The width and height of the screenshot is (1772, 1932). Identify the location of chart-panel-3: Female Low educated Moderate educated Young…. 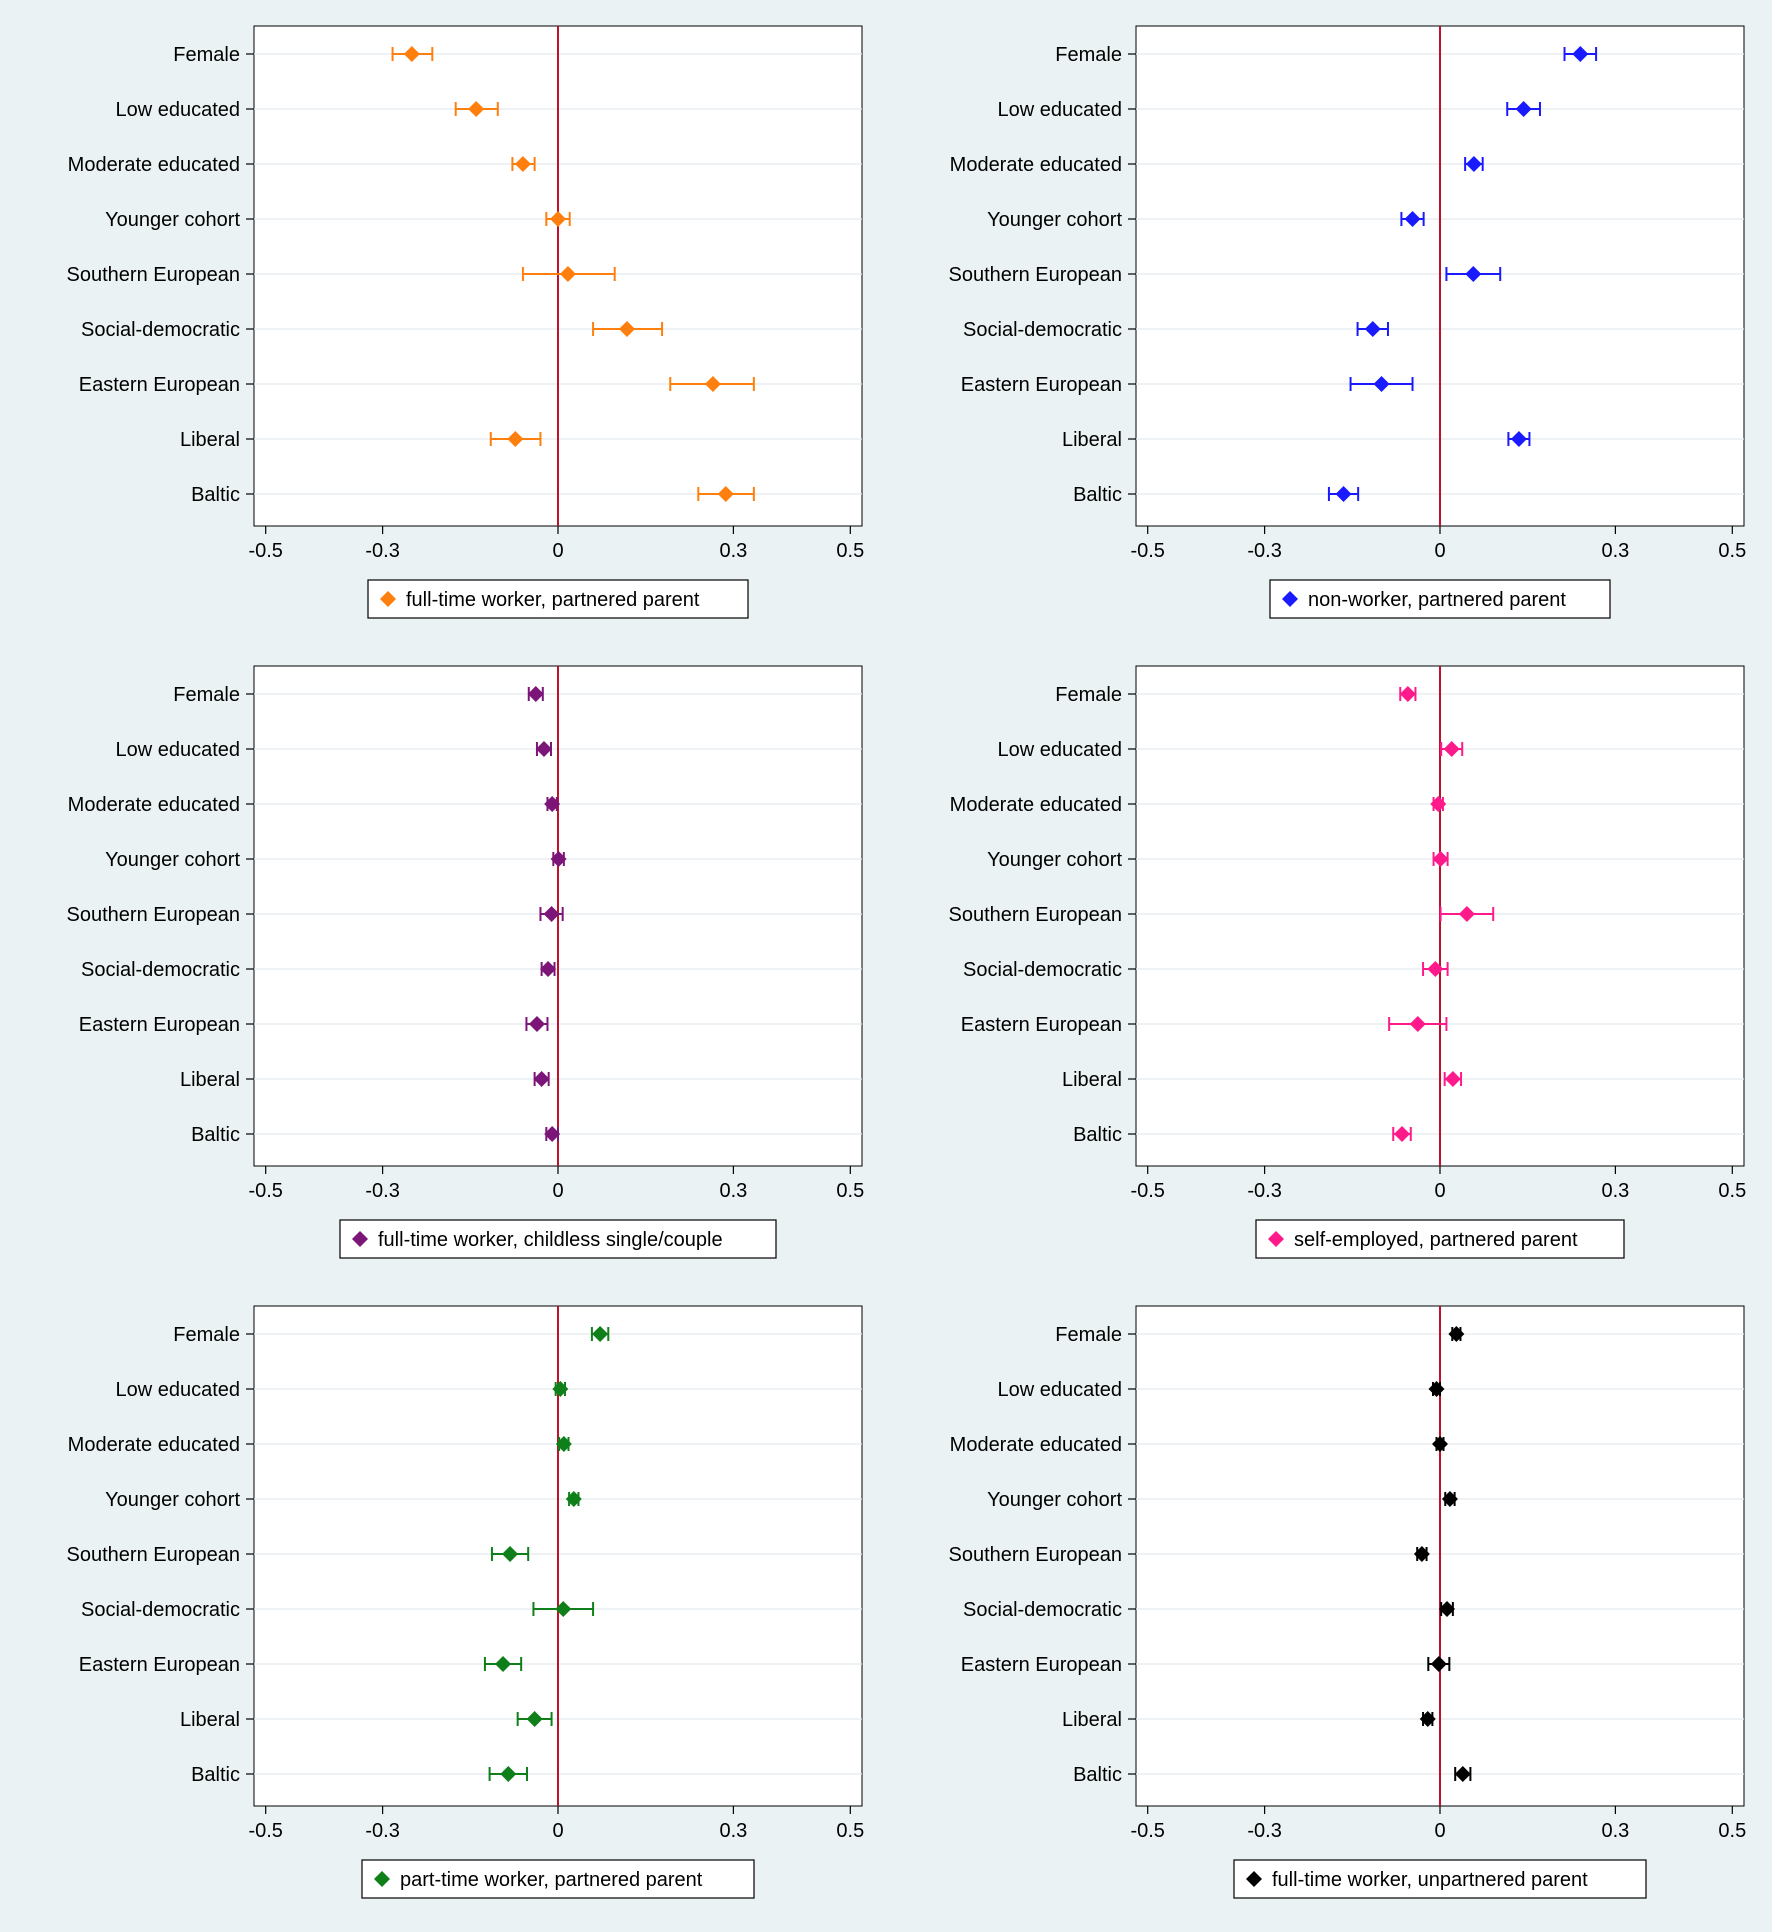
(465, 962).